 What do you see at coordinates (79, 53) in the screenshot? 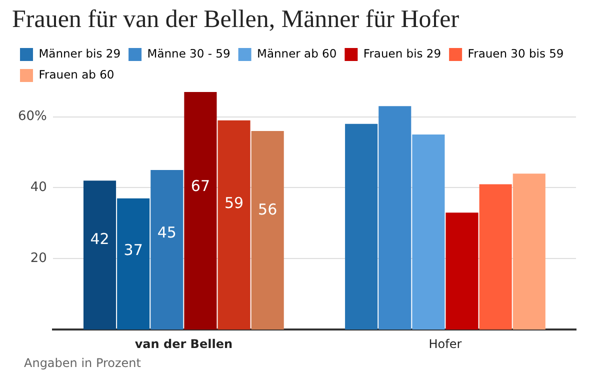
I see `legend-label: Männer bis 29` at bounding box center [79, 53].